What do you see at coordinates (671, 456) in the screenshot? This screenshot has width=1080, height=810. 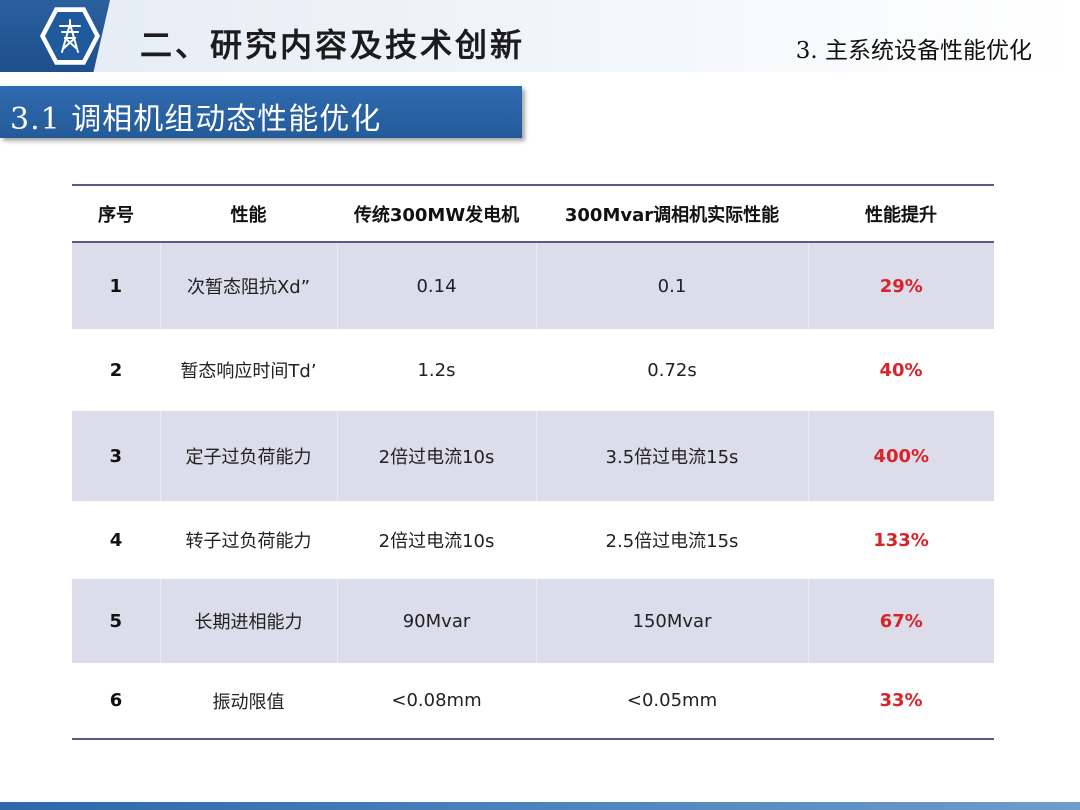 I see `row-condenser-value: 3.5倍过电流15s` at bounding box center [671, 456].